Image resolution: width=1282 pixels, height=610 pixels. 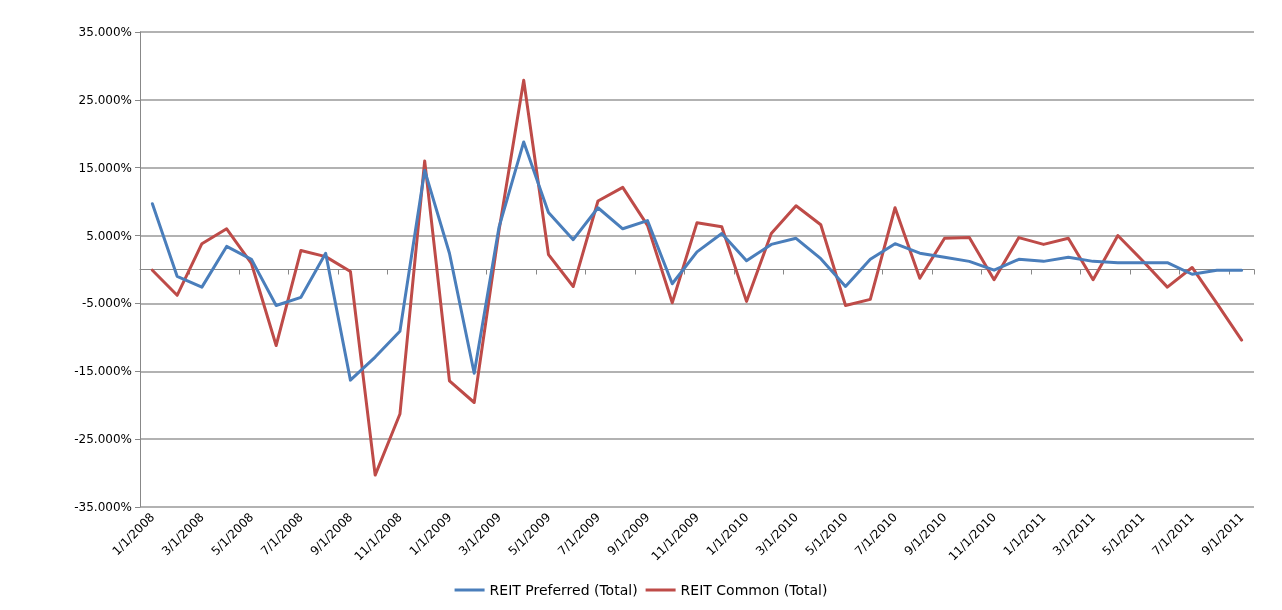 What do you see at coordinates (109, 235) in the screenshot?
I see `y-tick-label: 5.000%` at bounding box center [109, 235].